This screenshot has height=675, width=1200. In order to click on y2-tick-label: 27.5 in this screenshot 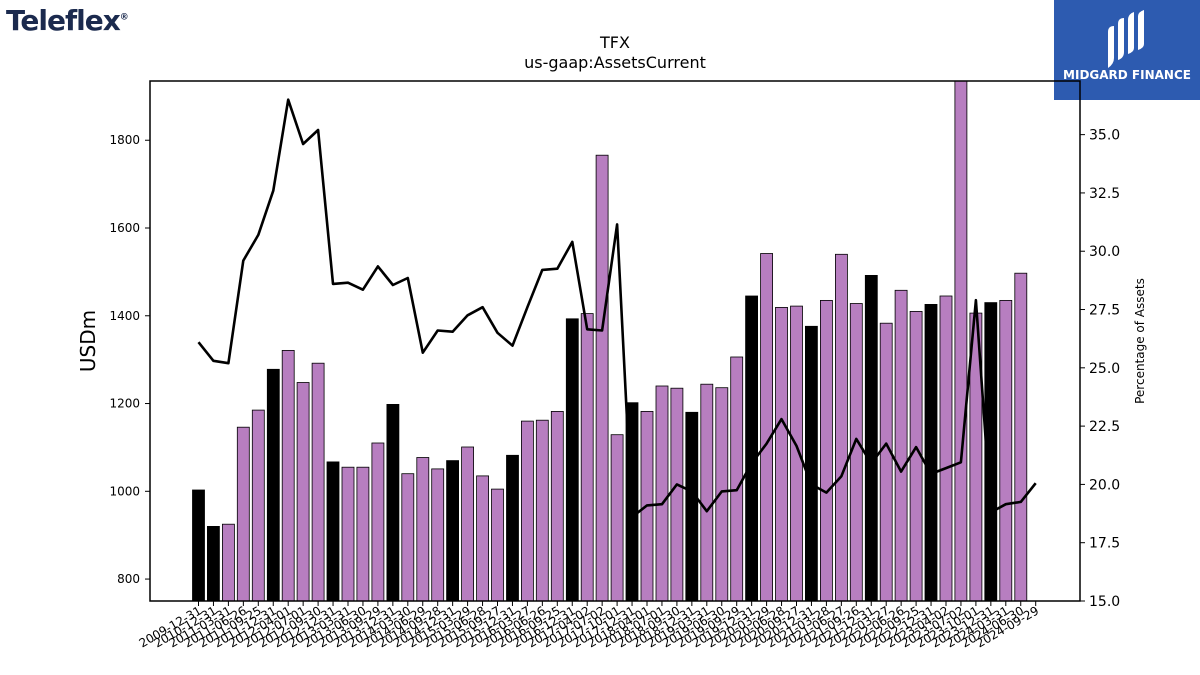, I will do `click(1104, 311)`.